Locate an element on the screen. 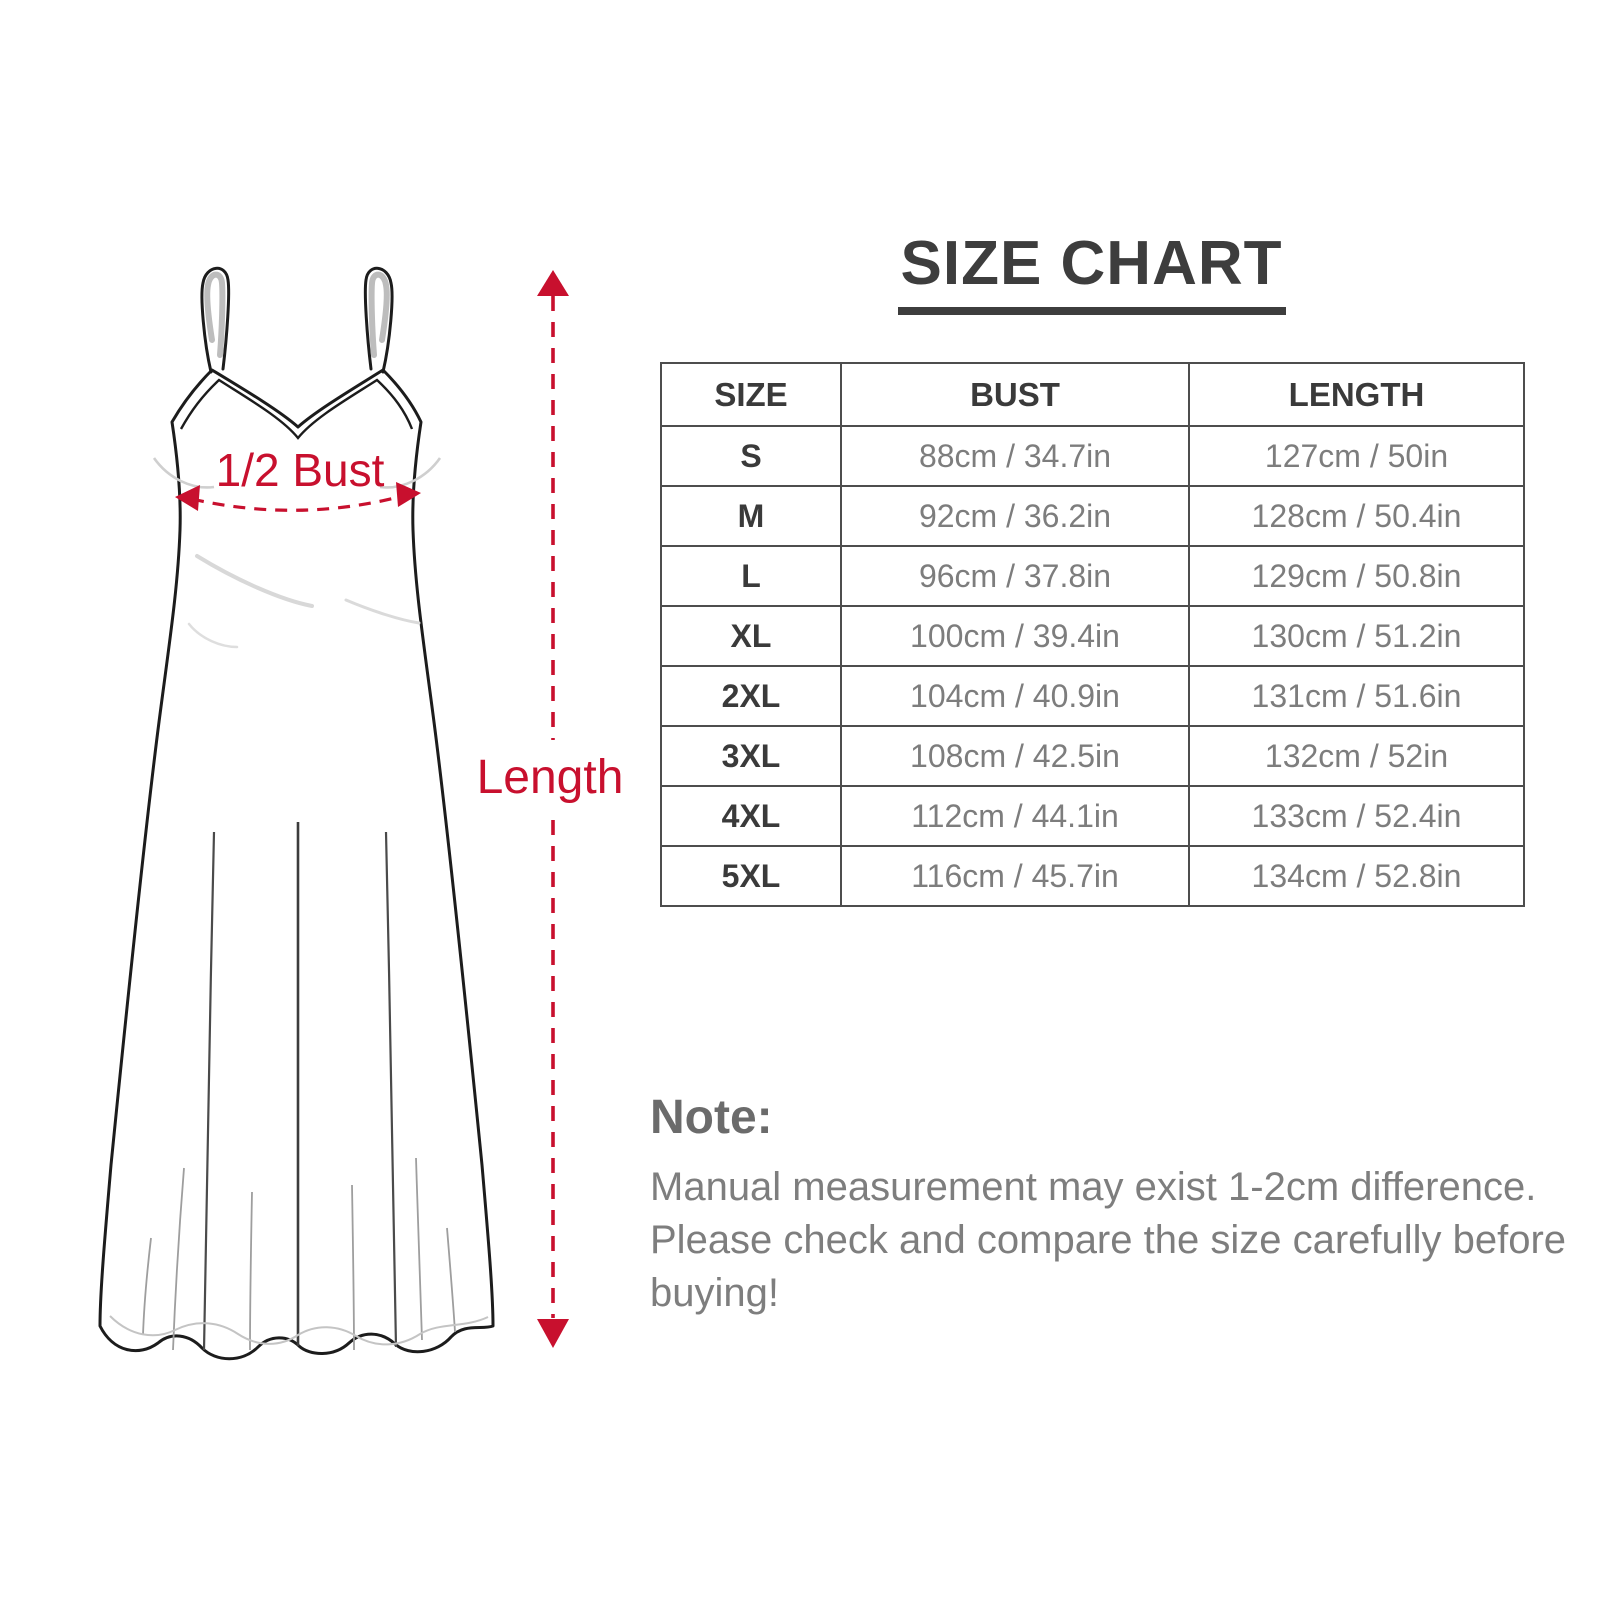  column-header-bust: BUST is located at coordinates (1015, 394).